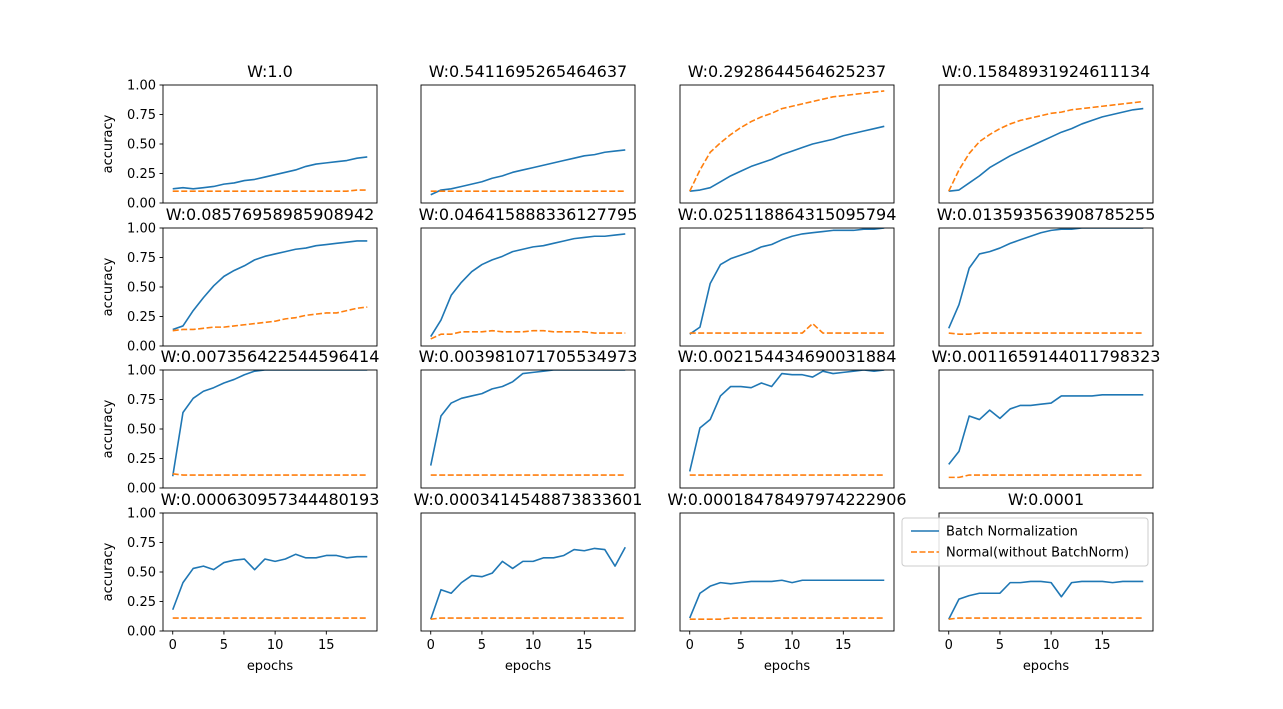  Describe the element at coordinates (1046, 499) in the screenshot. I see `subplot-title: W:0.0001` at that location.